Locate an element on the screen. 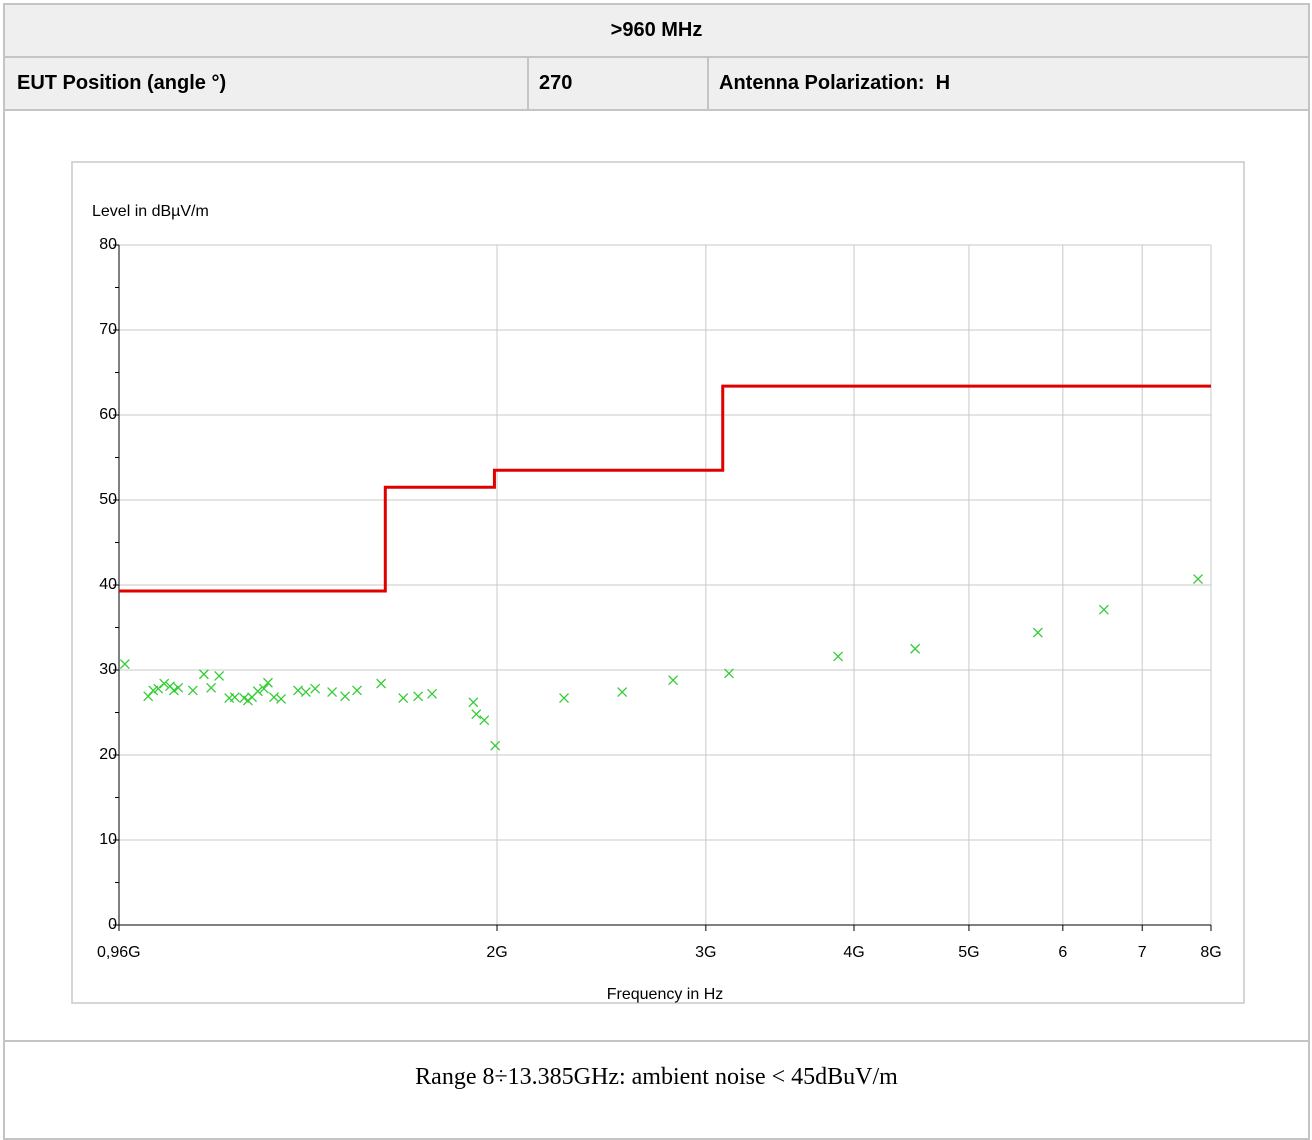 The image size is (1312, 1140). header-title: >960 MHz is located at coordinates (656, 30).